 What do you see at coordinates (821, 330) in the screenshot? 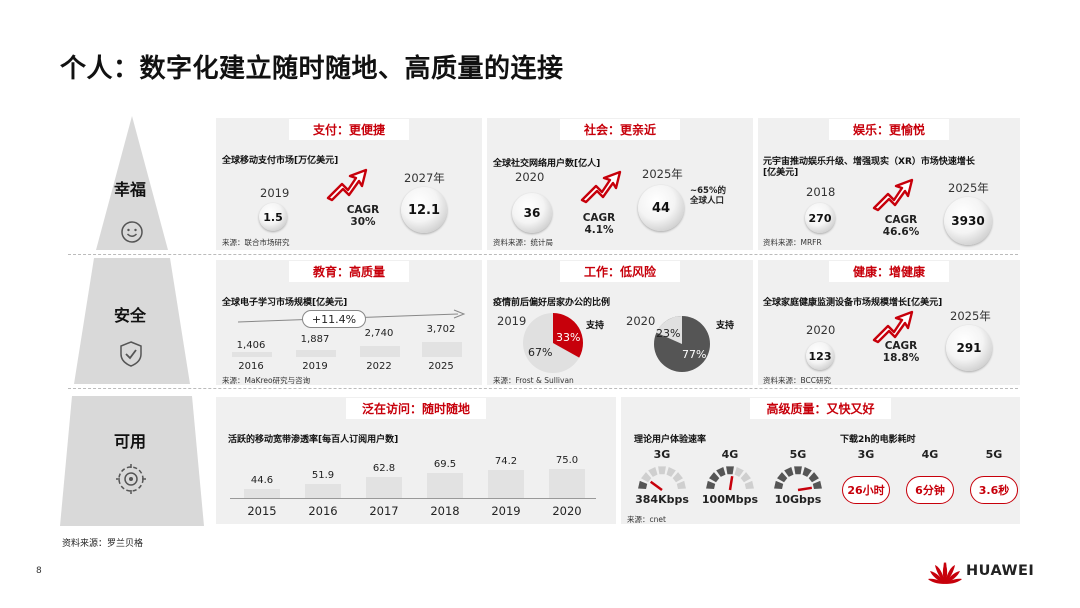
I see `health-year-start: 2020` at bounding box center [821, 330].